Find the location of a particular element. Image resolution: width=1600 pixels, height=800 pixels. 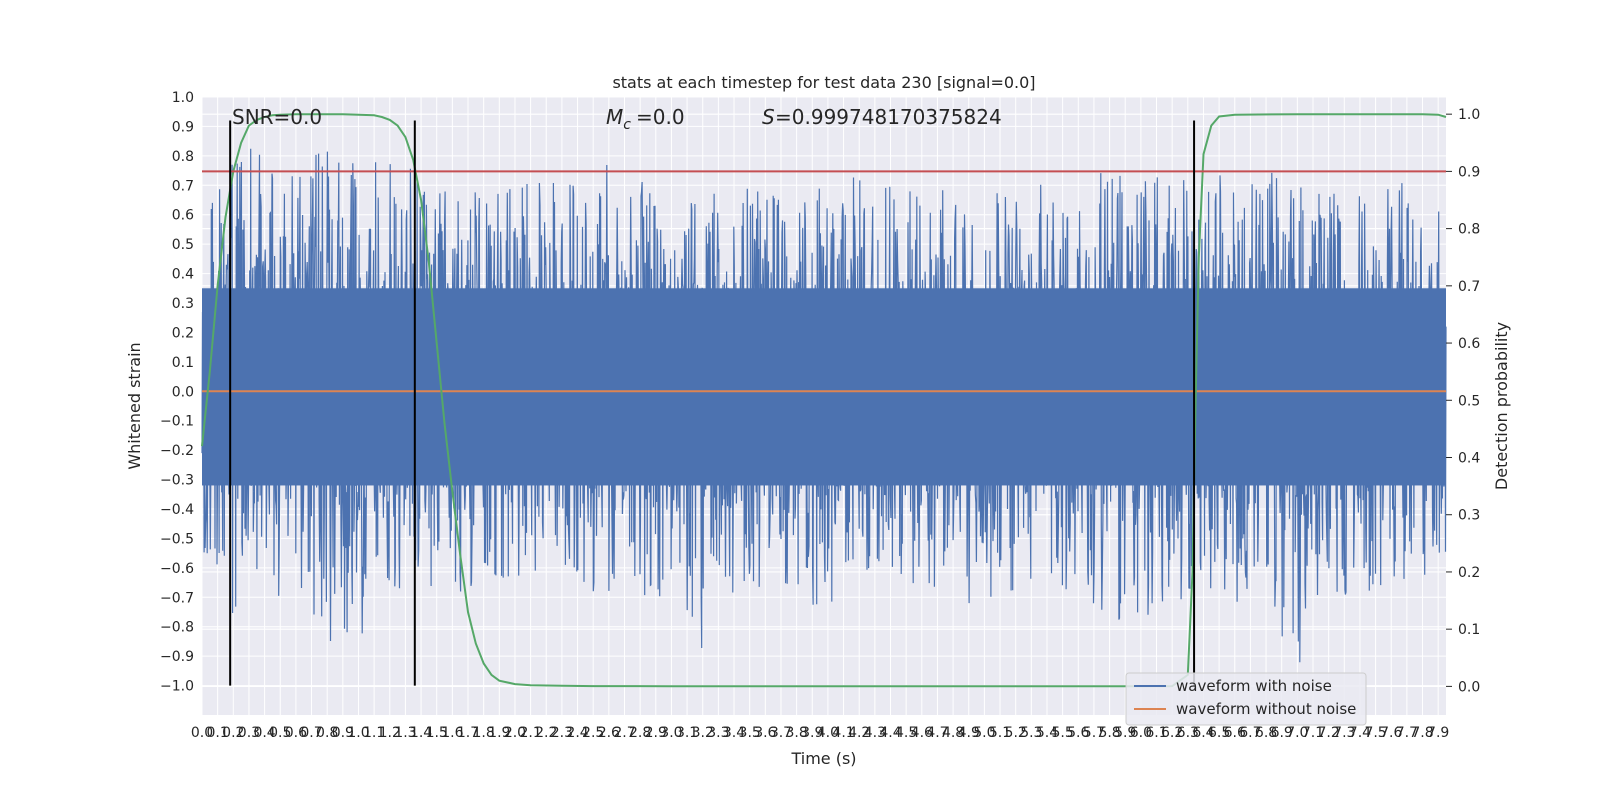

x-tick-label: 7.7 is located at coordinates (1407, 733).